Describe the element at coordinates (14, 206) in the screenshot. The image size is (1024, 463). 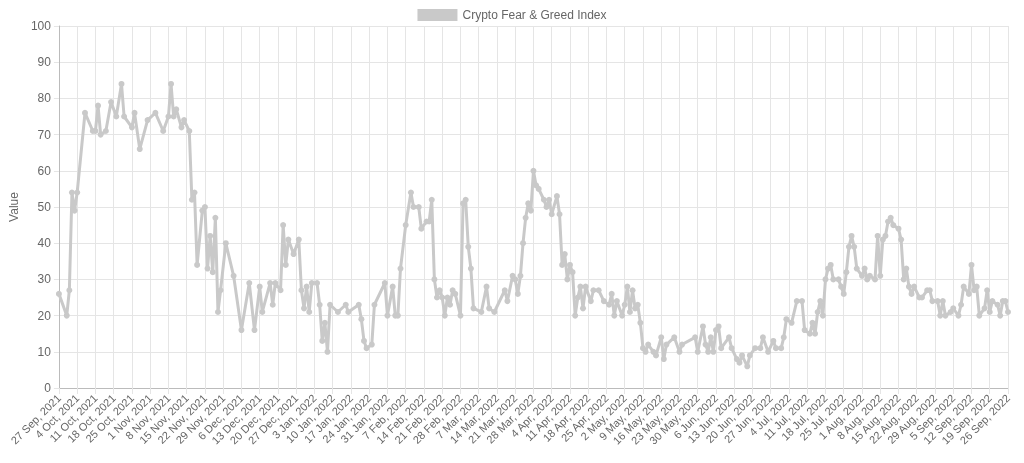
I see `y-axis-title: Value` at that location.